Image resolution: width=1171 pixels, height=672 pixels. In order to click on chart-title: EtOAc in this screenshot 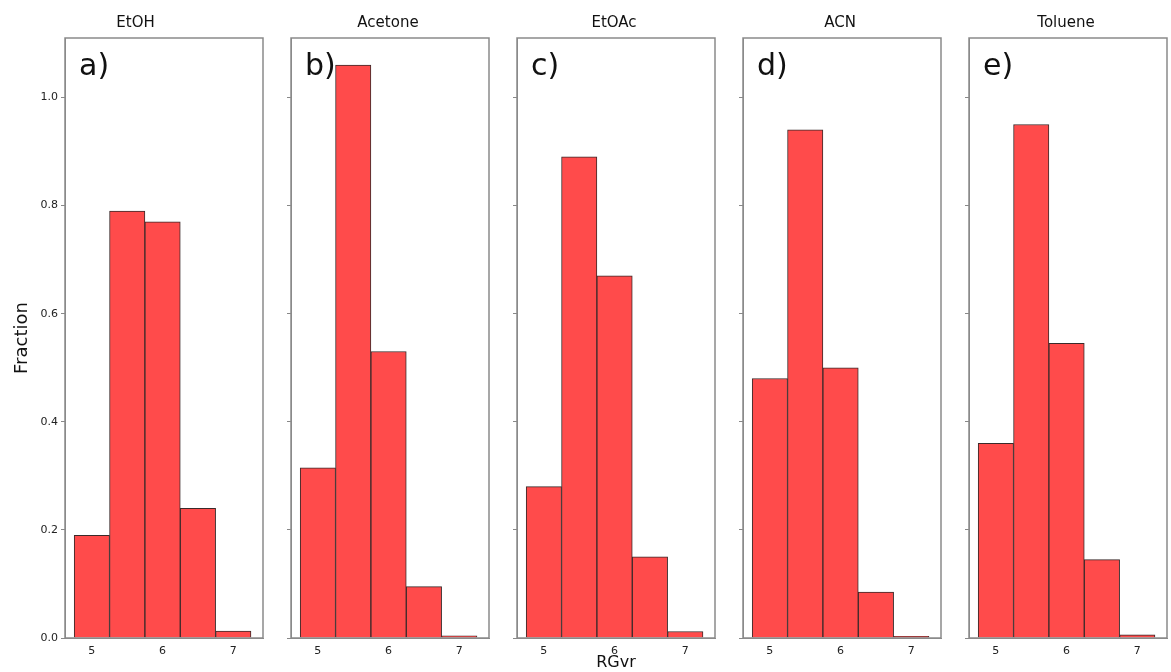, I will do `click(614, 21)`.